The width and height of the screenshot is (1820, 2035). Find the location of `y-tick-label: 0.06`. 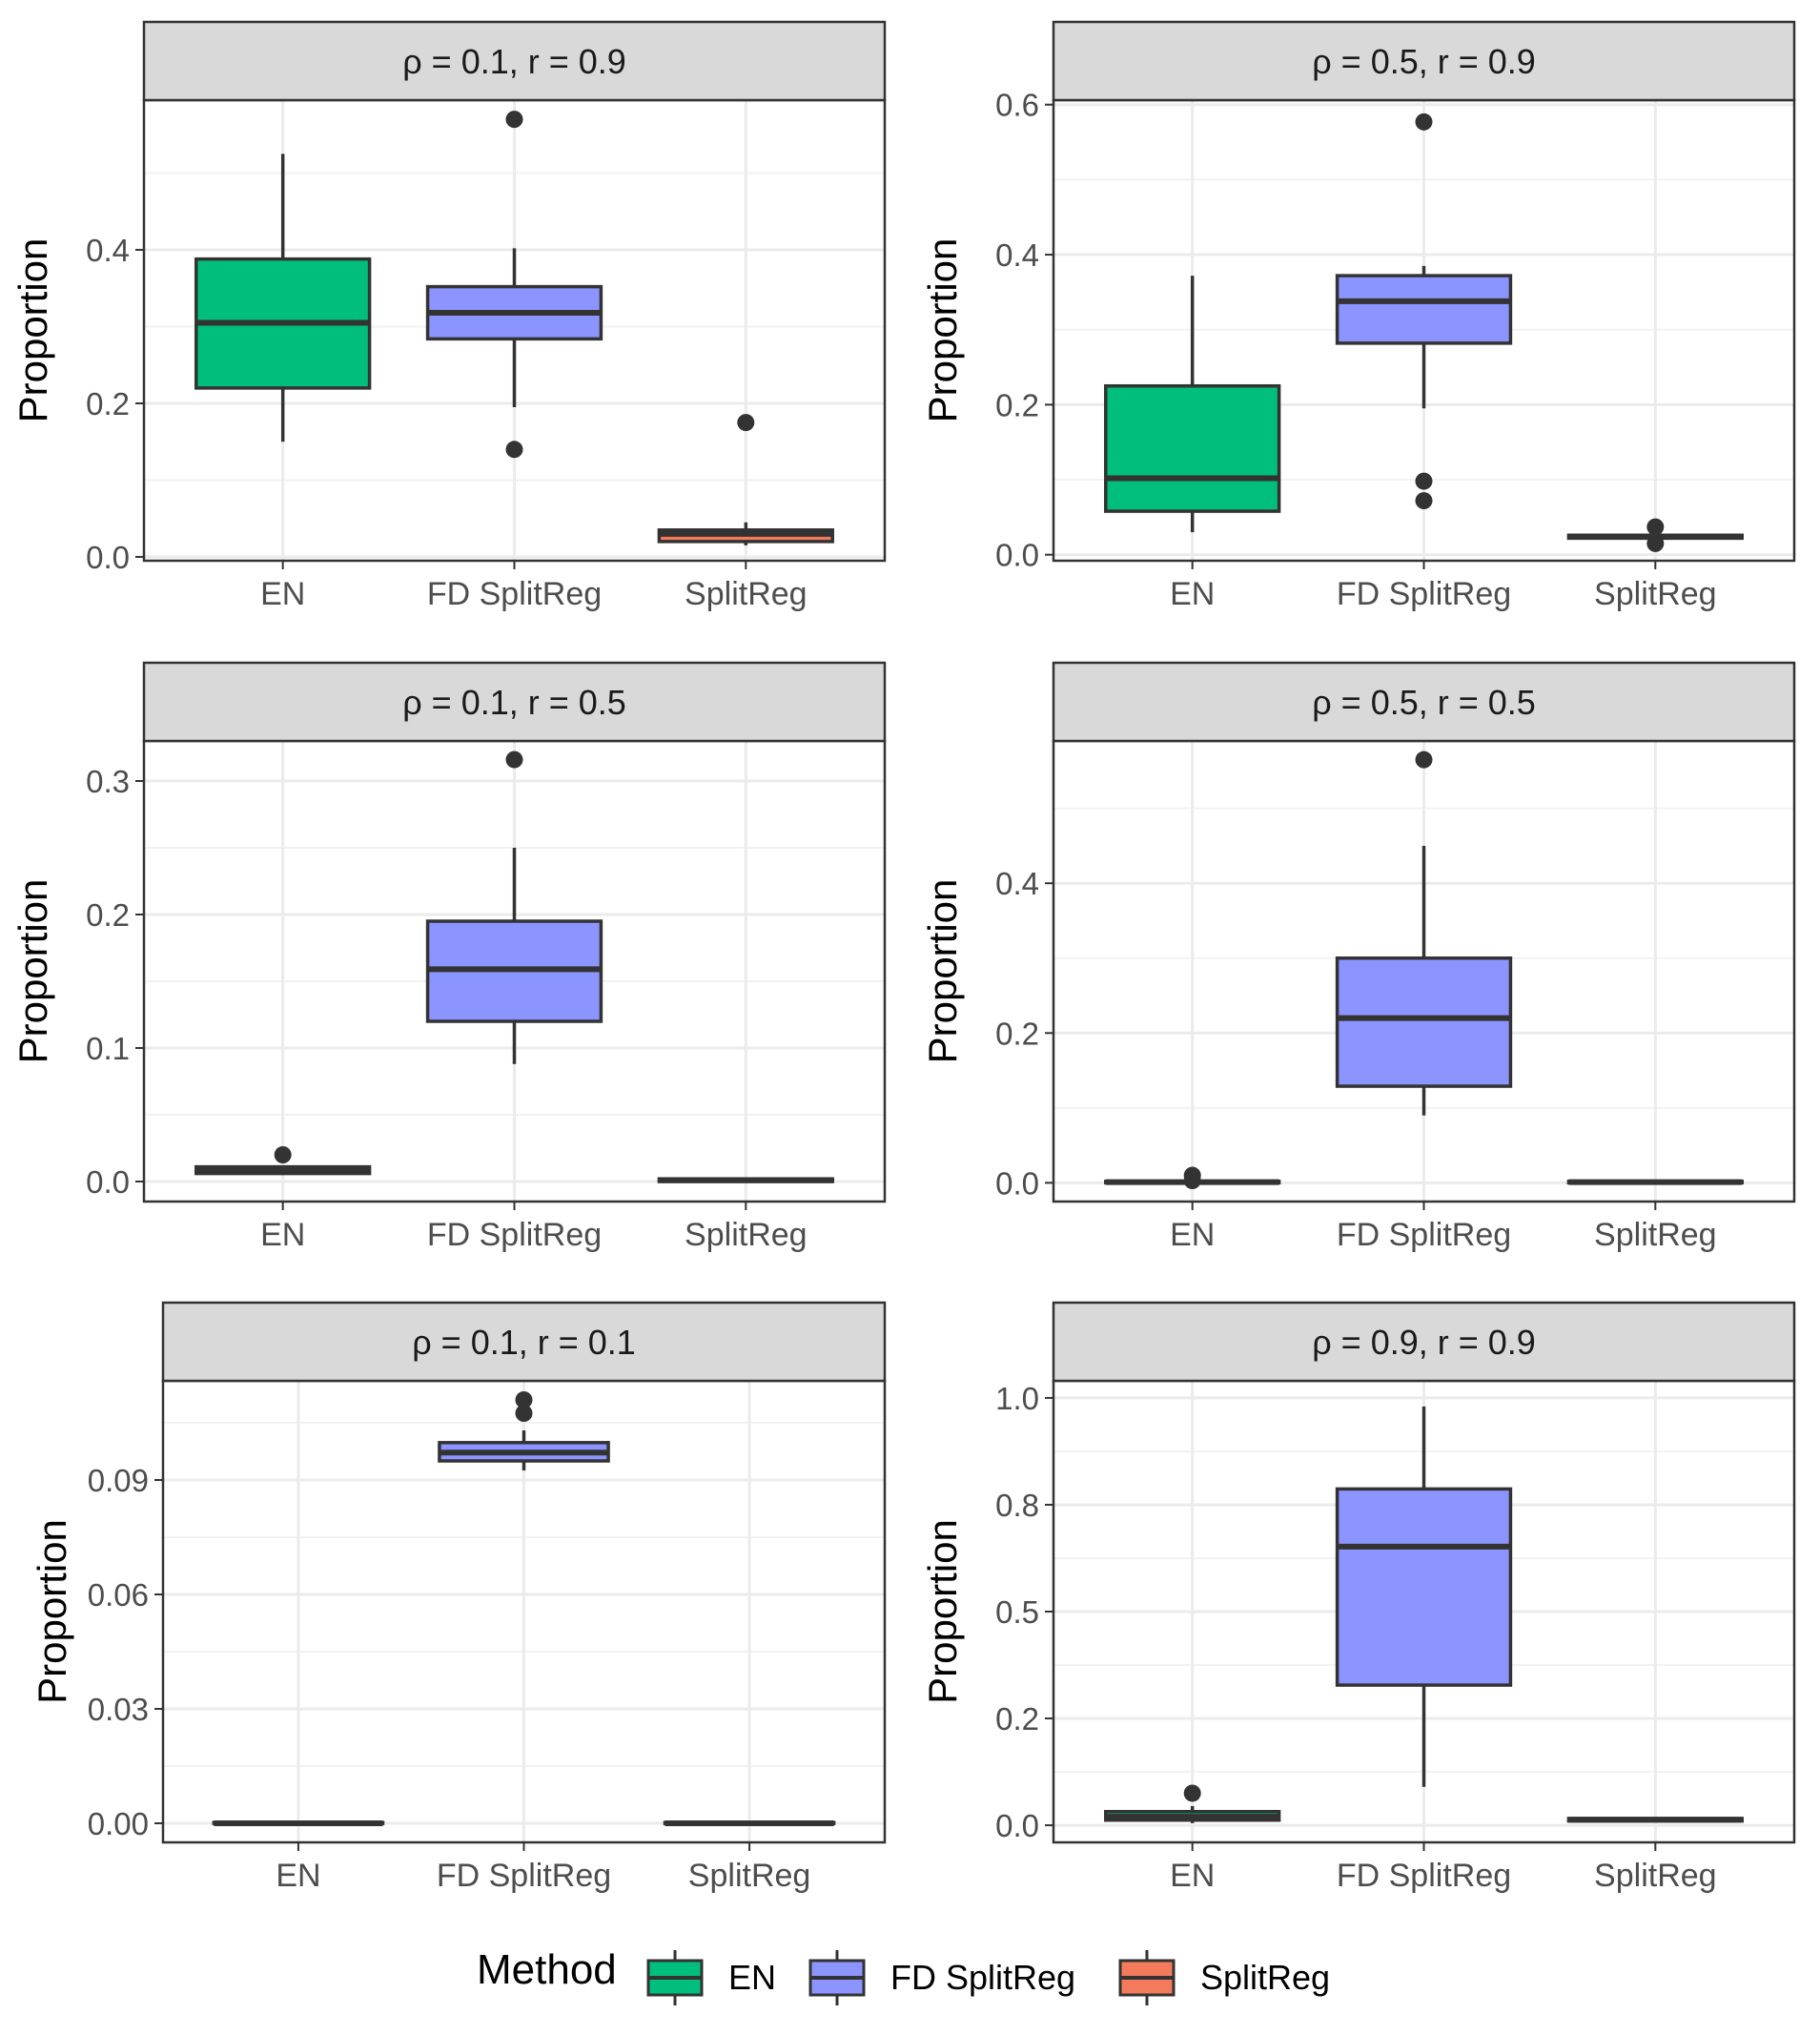

y-tick-label: 0.06 is located at coordinates (118, 1595).